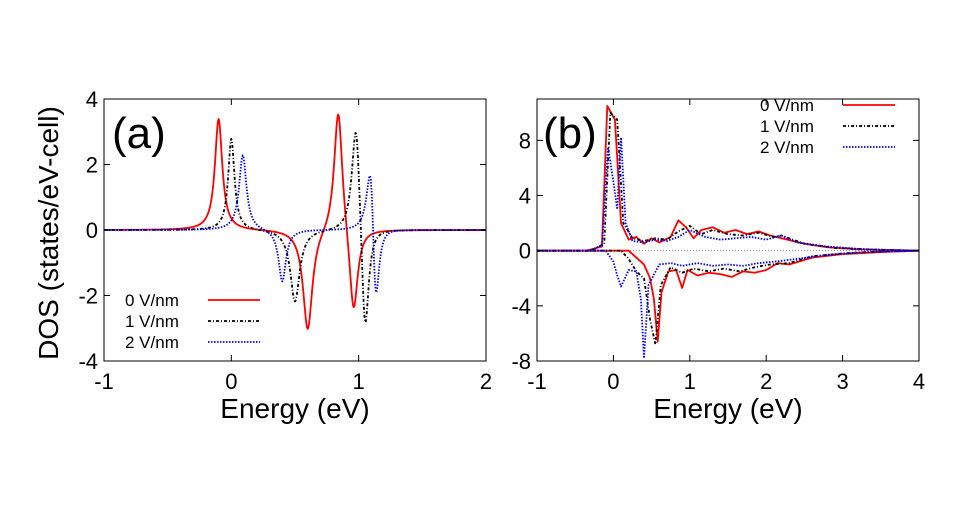  I want to click on panel-a-x-tick-label: 0, so click(231, 381).